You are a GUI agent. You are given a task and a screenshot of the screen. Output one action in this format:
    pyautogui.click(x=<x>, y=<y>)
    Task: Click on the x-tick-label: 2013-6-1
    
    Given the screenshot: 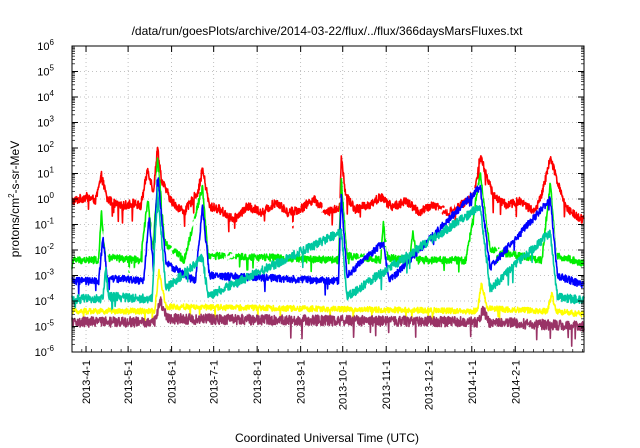 What is the action you would take?
    pyautogui.click(x=173, y=382)
    